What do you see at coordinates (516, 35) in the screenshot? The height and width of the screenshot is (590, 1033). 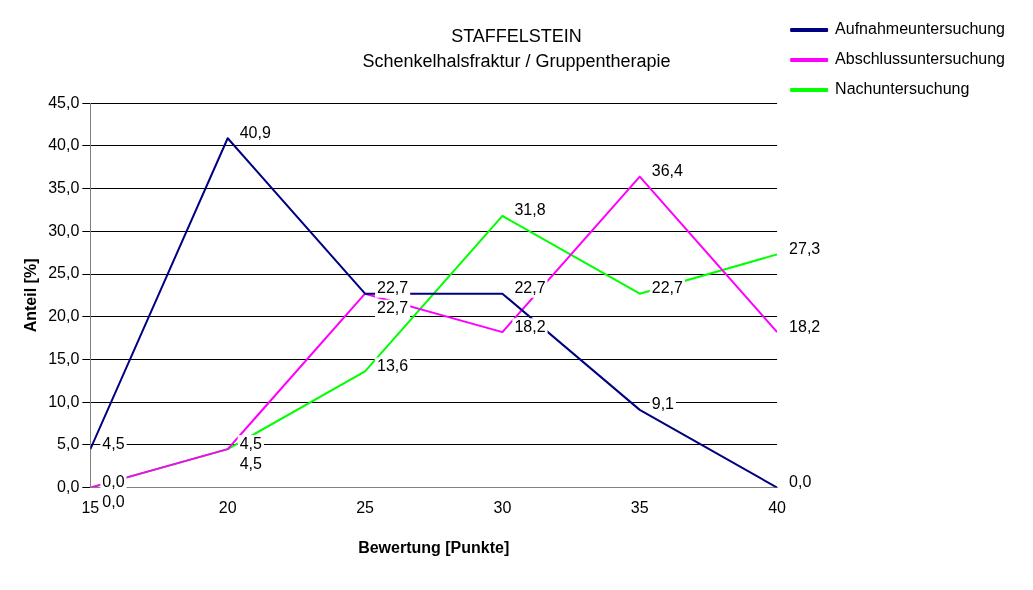 I see `chart-title: STAFFELSTEIN` at bounding box center [516, 35].